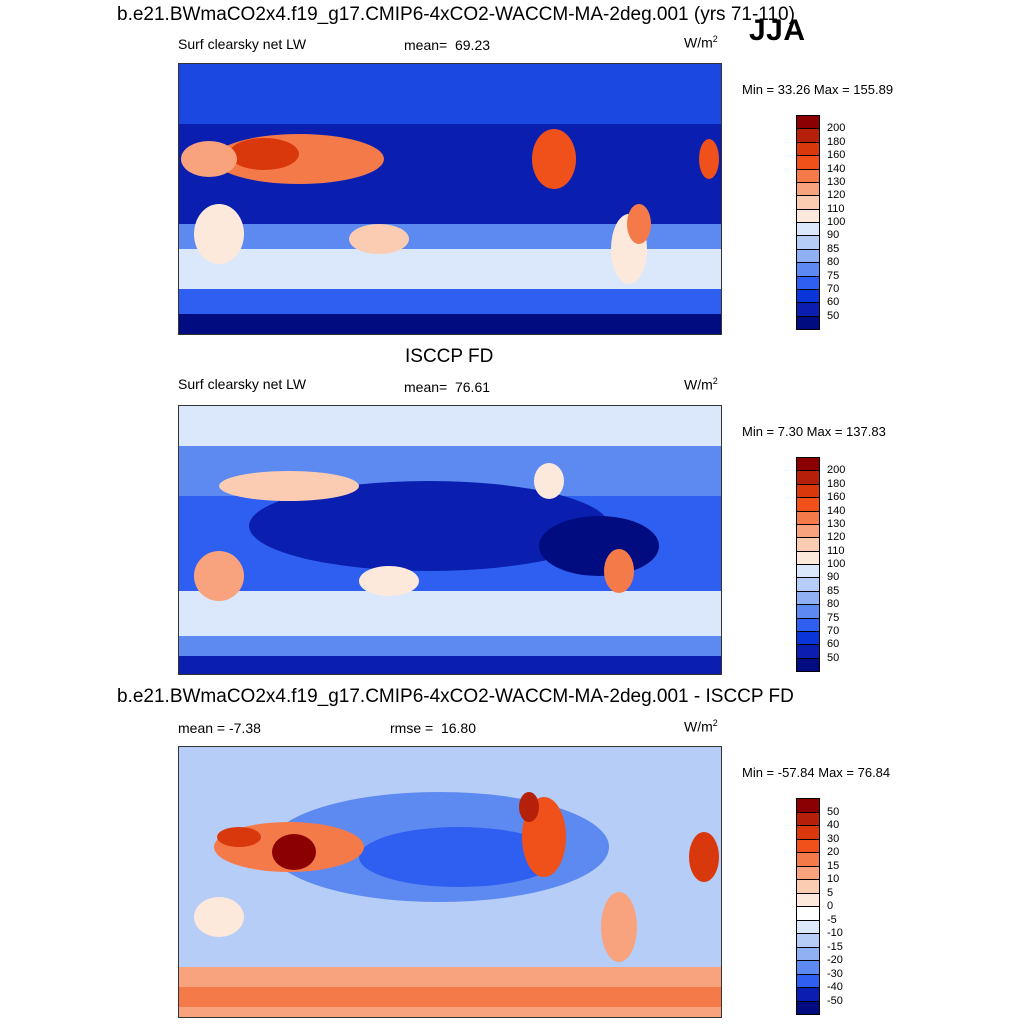 This screenshot has width=1024, height=1024. Describe the element at coordinates (826, 564) in the screenshot. I see `panel-2-colorbar: 200 180 160 140 130 120 110 100 90 85 80 75 70 60 50` at that location.